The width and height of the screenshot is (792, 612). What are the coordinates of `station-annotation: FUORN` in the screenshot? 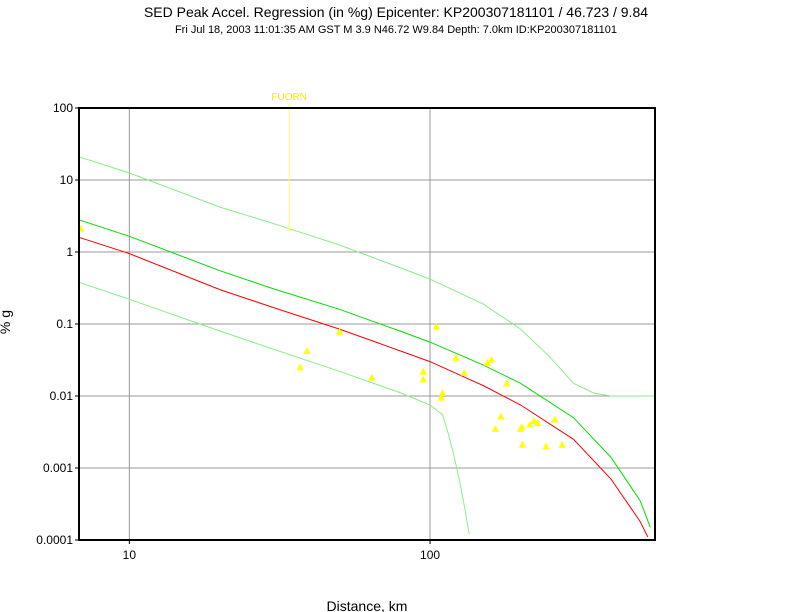 It's located at (289, 161).